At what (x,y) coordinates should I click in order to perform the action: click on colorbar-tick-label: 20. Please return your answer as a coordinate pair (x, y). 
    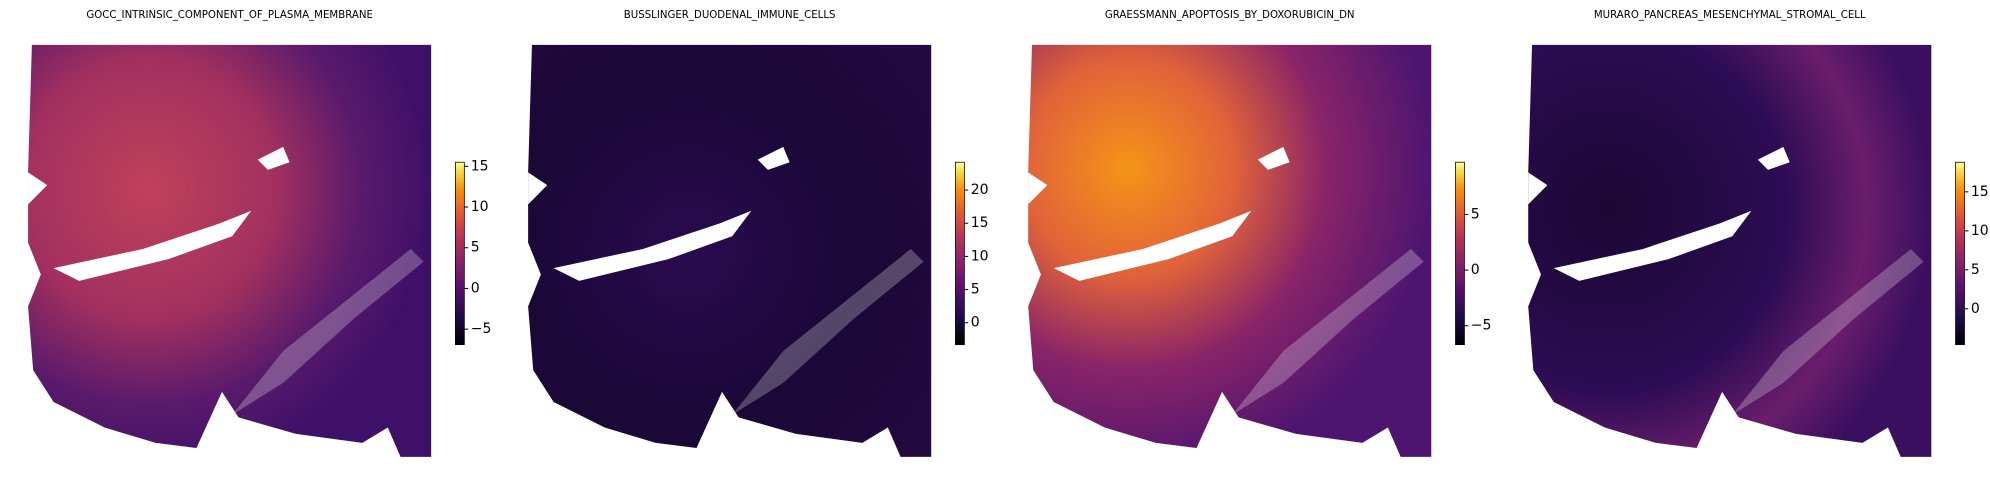
    Looking at the image, I should click on (980, 190).